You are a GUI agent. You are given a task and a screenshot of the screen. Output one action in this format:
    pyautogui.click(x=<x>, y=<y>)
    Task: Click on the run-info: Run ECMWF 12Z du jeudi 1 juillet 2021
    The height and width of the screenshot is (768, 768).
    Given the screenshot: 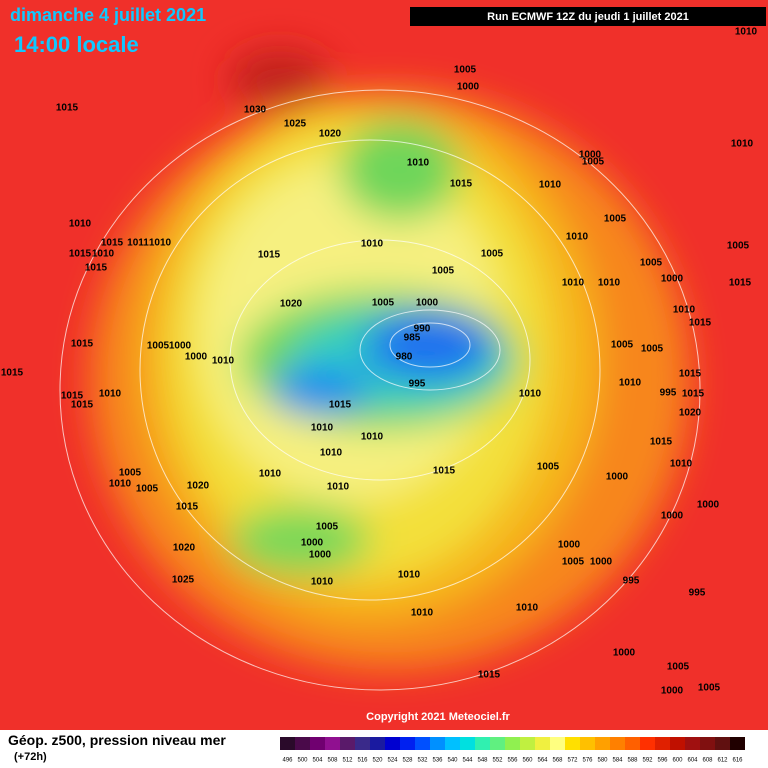 What is the action you would take?
    pyautogui.click(x=588, y=17)
    